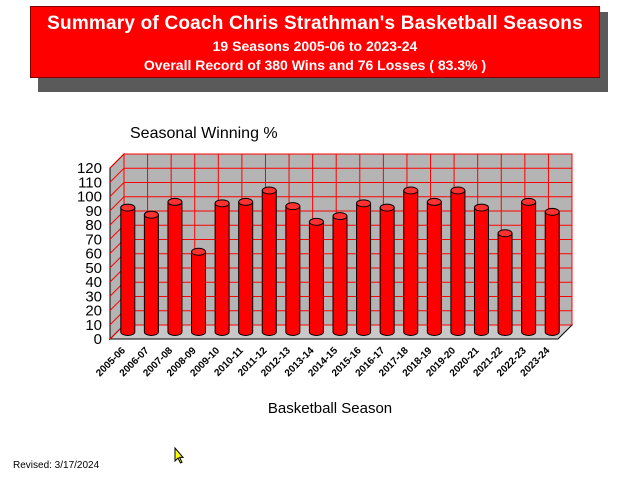 This screenshot has width=640, height=480. What do you see at coordinates (93, 239) in the screenshot?
I see `y-tick-label: 70` at bounding box center [93, 239].